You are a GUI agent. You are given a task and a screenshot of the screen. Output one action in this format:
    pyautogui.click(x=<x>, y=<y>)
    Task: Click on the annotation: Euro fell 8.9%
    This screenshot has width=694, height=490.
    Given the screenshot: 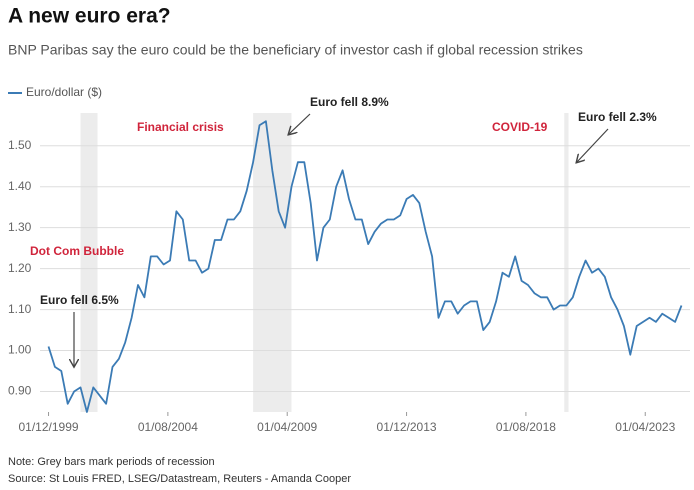 What is the action you would take?
    pyautogui.click(x=349, y=102)
    